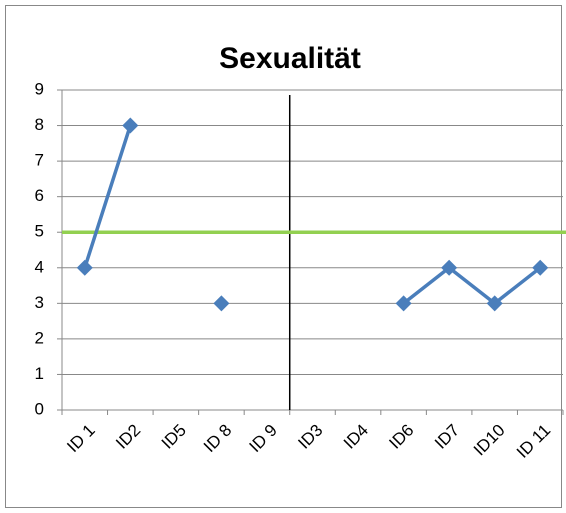 Image resolution: width=566 pixels, height=513 pixels. I want to click on y-tick-label: 2, so click(39, 337).